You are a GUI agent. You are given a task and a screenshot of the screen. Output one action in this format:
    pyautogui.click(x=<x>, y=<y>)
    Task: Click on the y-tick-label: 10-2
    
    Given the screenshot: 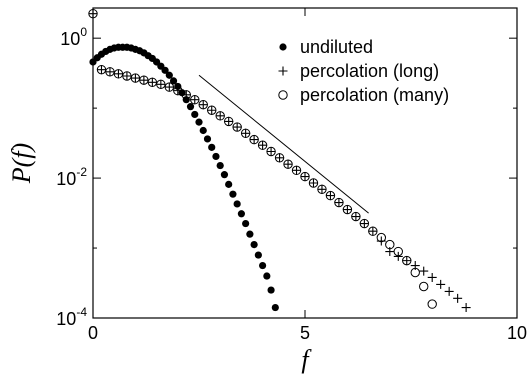 What is the action you would take?
    pyautogui.click(x=71, y=177)
    